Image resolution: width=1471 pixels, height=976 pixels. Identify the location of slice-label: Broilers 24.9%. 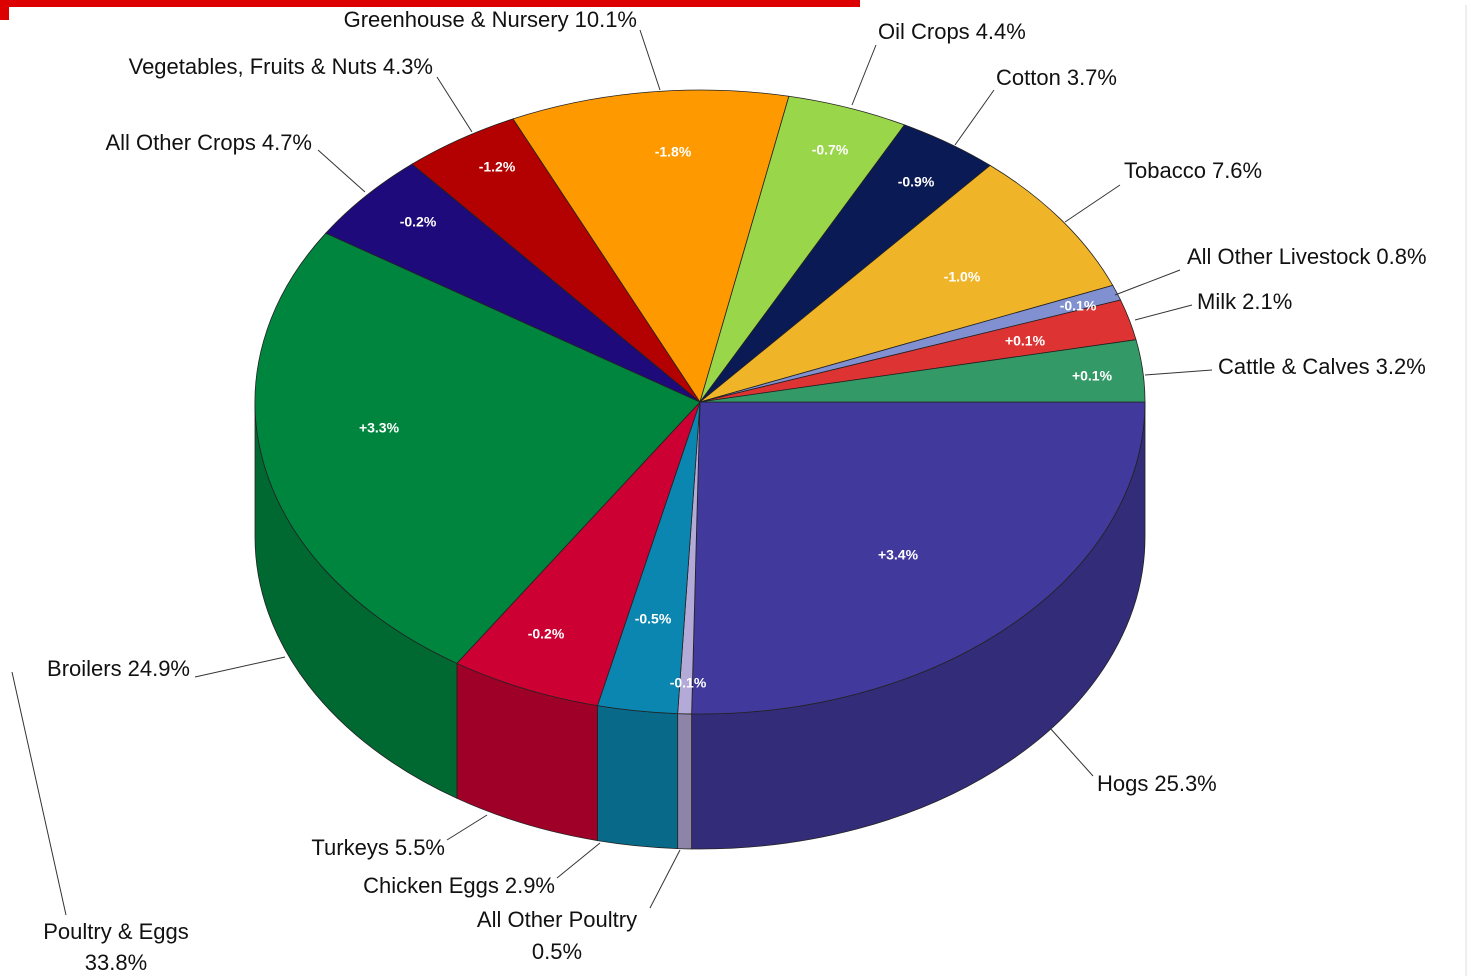
(118, 668).